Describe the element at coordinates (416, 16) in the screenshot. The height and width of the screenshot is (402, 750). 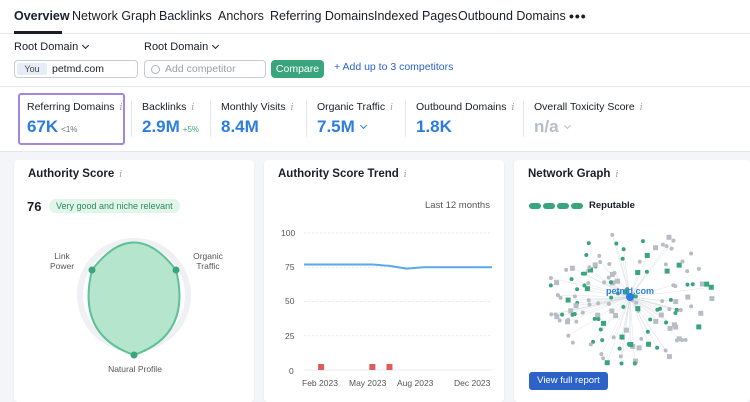
I see `tab-indexed-pages: Indexed Pages` at that location.